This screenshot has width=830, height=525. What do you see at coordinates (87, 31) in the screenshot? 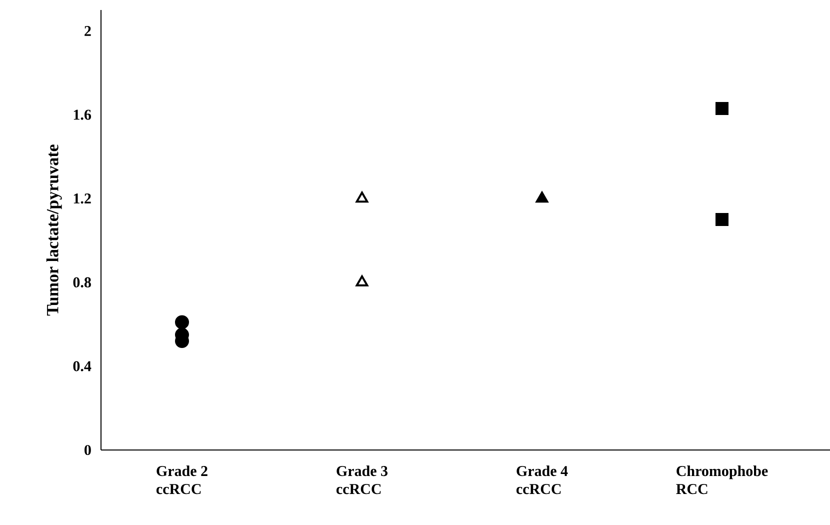
I see `y-tick-label: 2` at bounding box center [87, 31].